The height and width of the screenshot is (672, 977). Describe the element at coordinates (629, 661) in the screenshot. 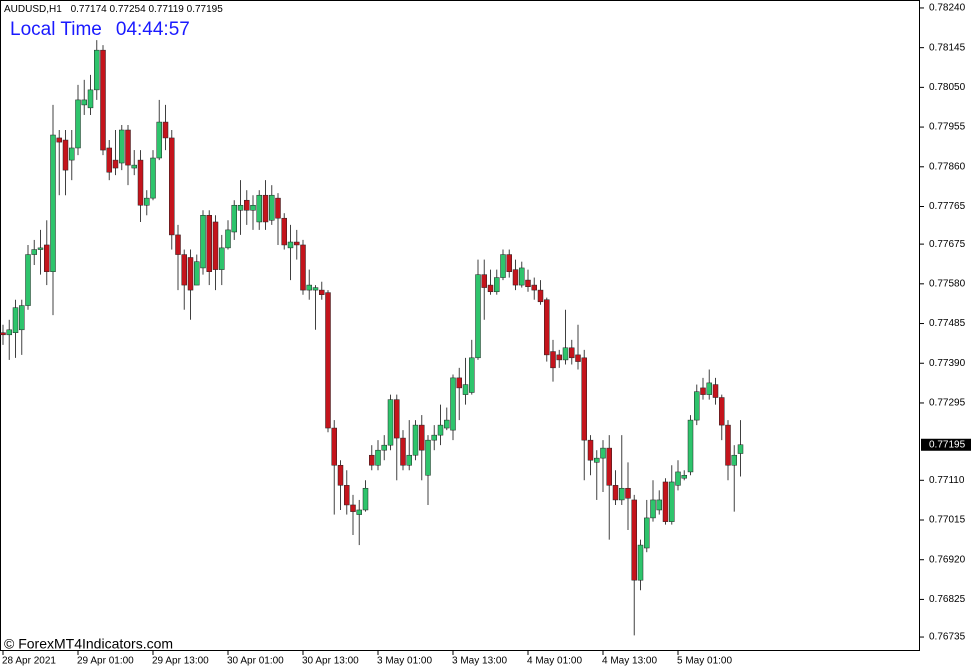

I see `x-tick-label: 4 May 13:00` at that location.